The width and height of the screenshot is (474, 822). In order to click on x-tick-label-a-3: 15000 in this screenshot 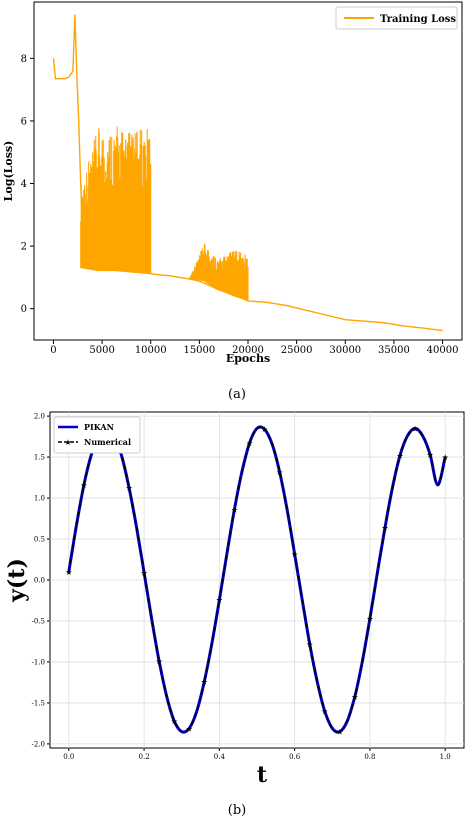, I will do `click(199, 350)`.